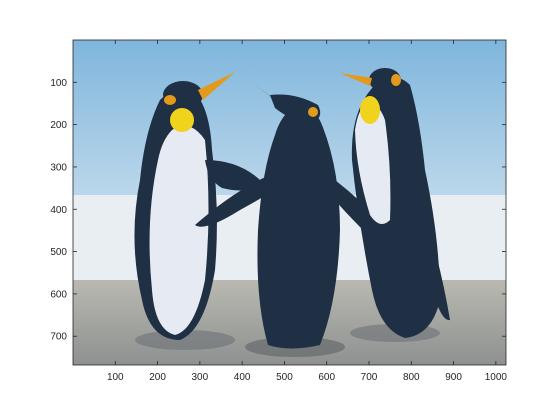  Describe the element at coordinates (58, 294) in the screenshot. I see `y-tick-label: 600` at that location.